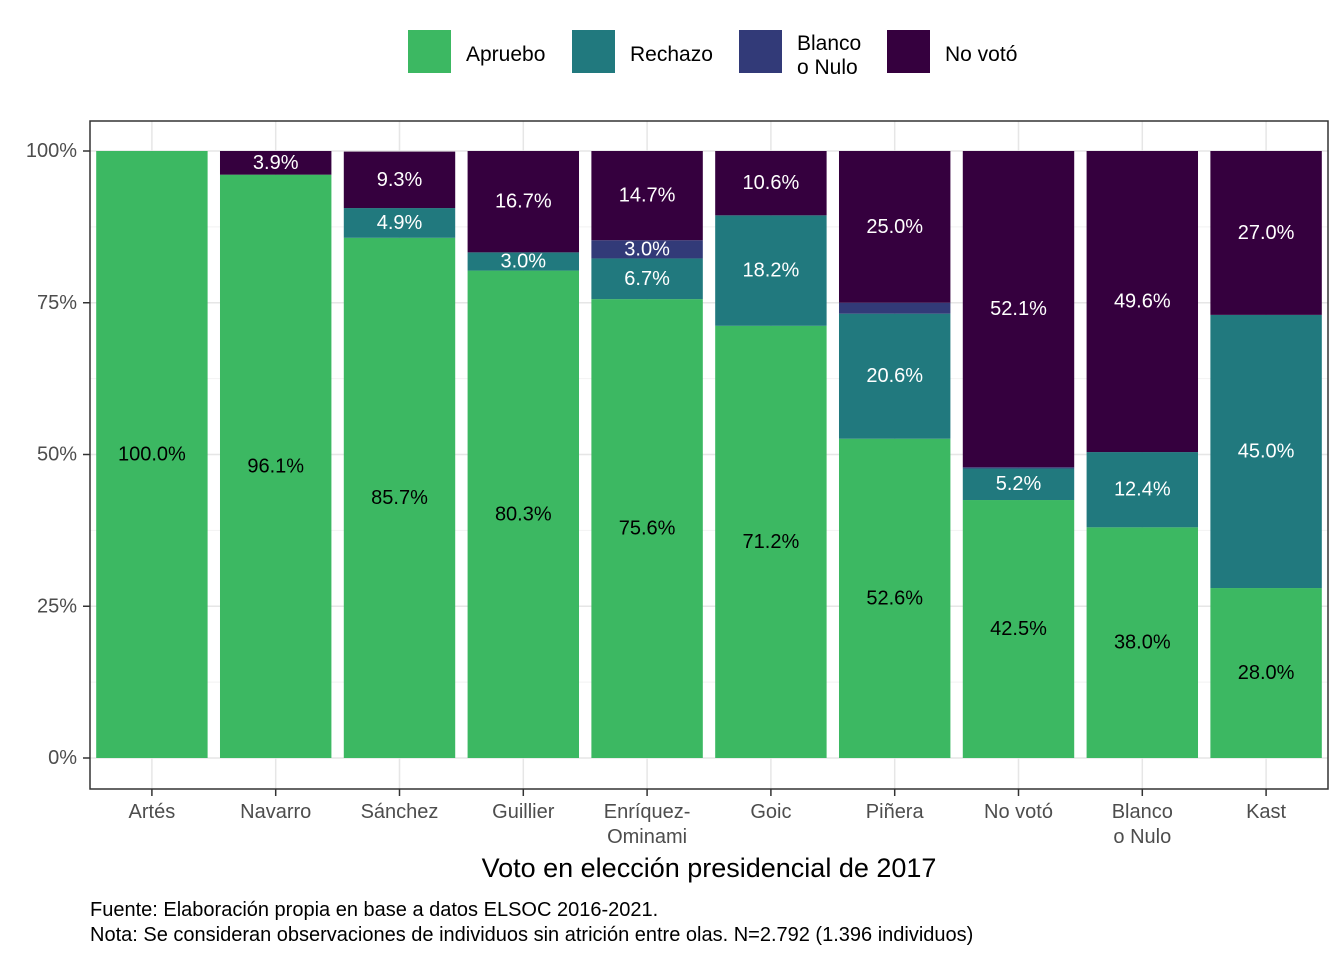  I want to click on data-label: 5.2%, so click(1019, 484).